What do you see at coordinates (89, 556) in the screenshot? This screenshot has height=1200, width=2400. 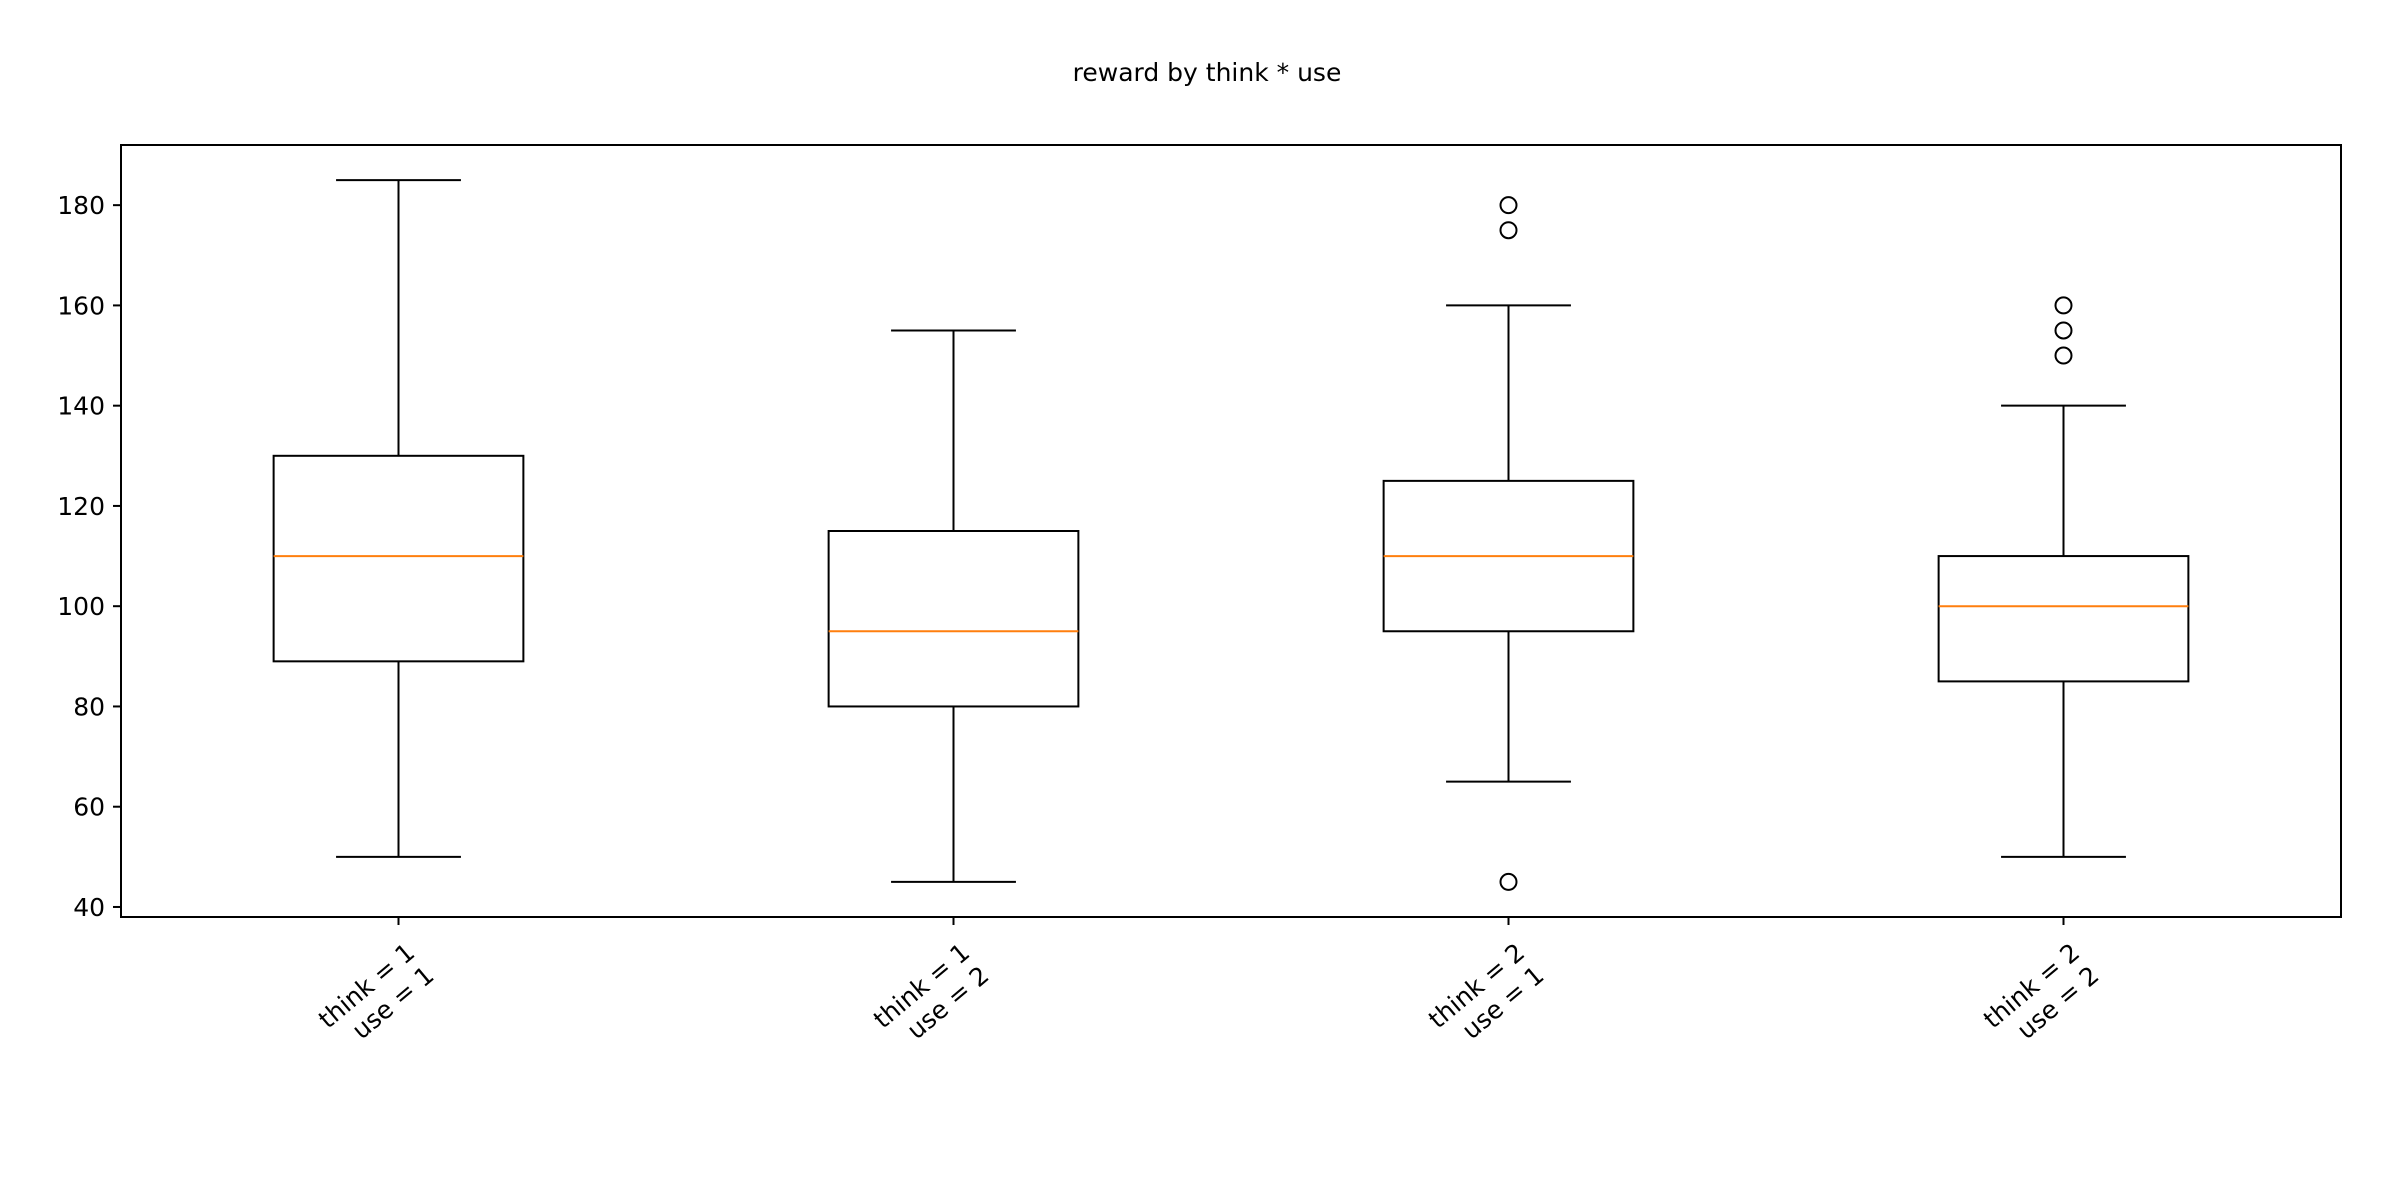 I see `y-axis: 40 60 80 100 120 140 160 180` at bounding box center [89, 556].